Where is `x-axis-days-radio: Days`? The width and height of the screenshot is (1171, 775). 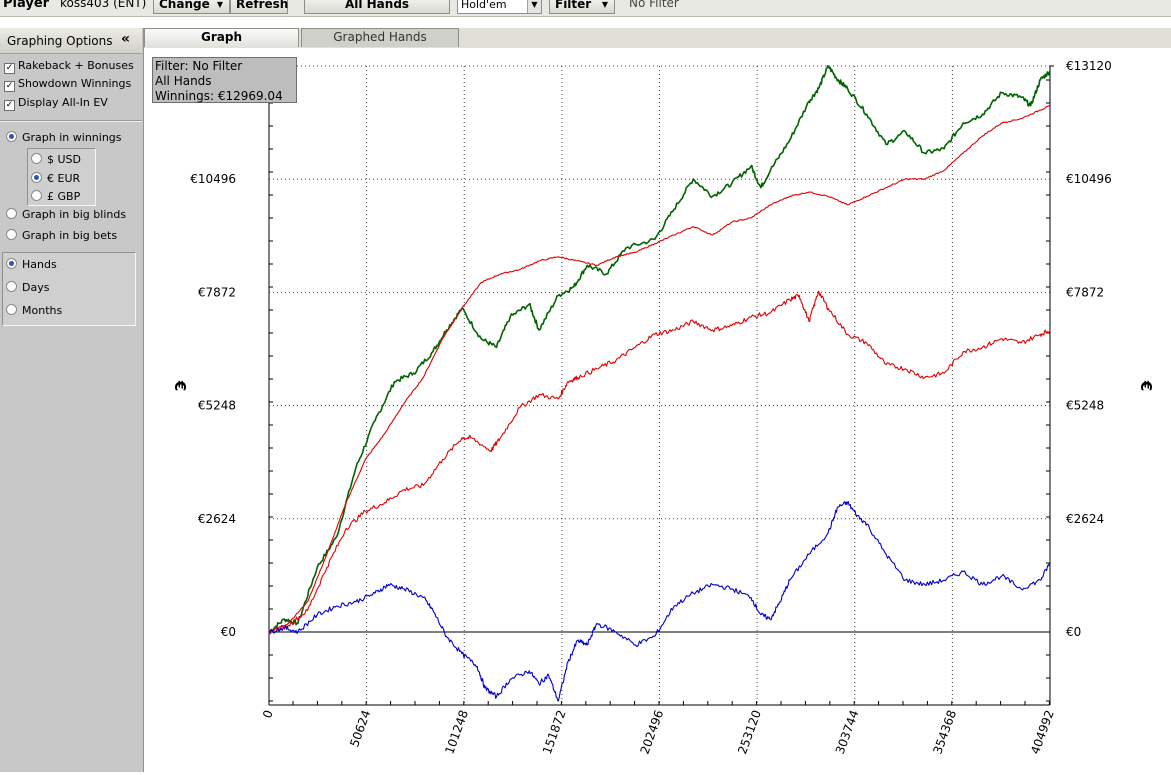 x-axis-days-radio: Days is located at coordinates (27, 287).